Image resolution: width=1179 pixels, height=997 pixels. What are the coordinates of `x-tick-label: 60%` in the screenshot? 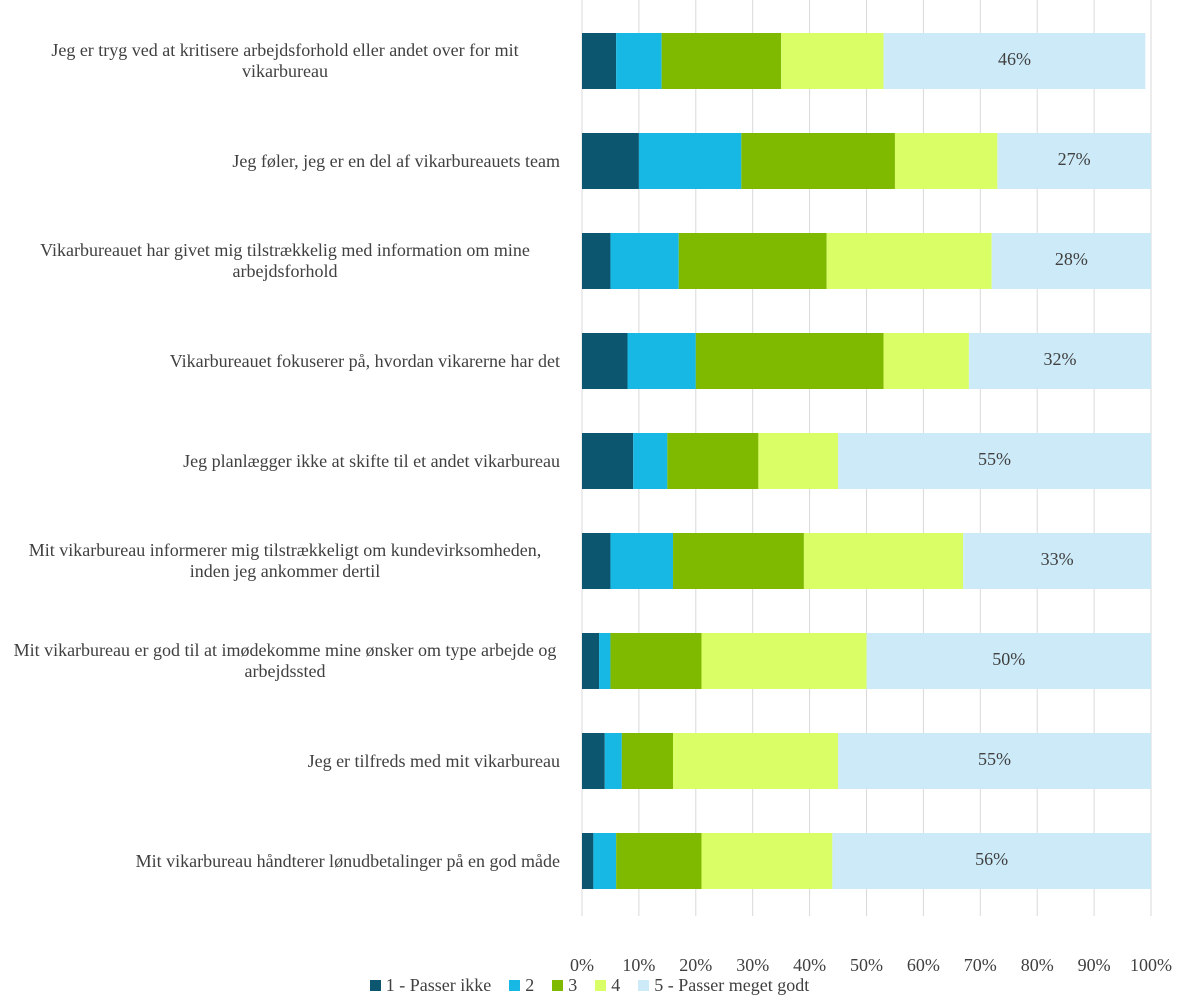 It's located at (923, 965).